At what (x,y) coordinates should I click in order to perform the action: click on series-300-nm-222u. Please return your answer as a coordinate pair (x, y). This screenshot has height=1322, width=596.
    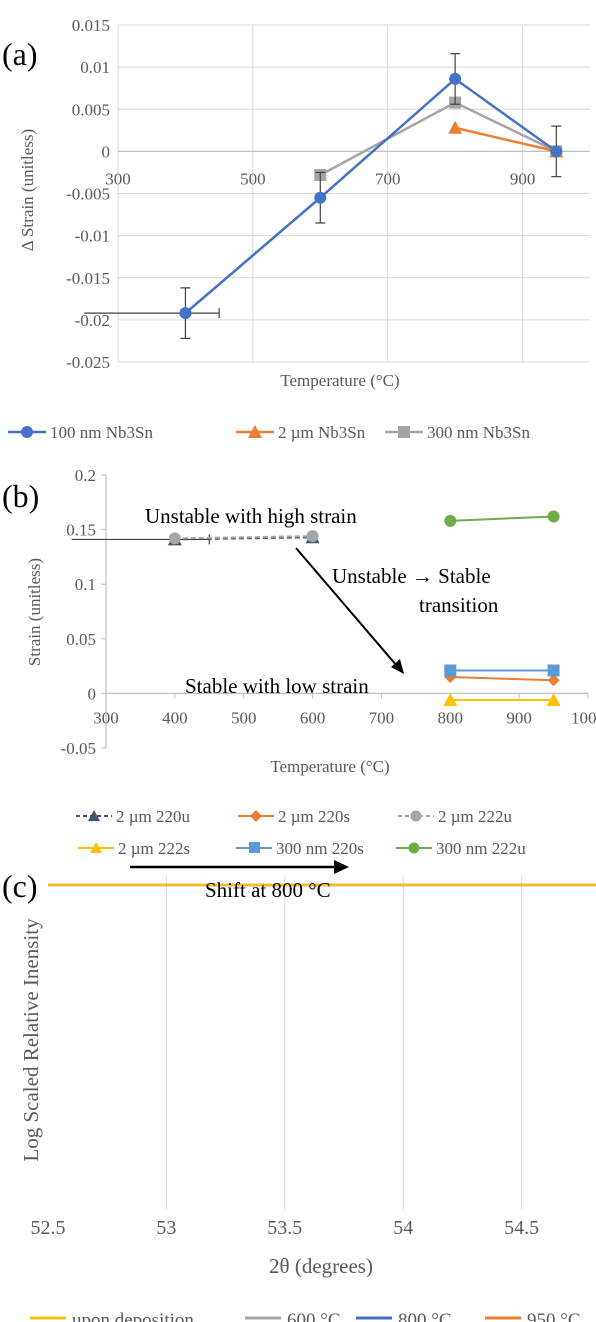
    Looking at the image, I should click on (502, 518).